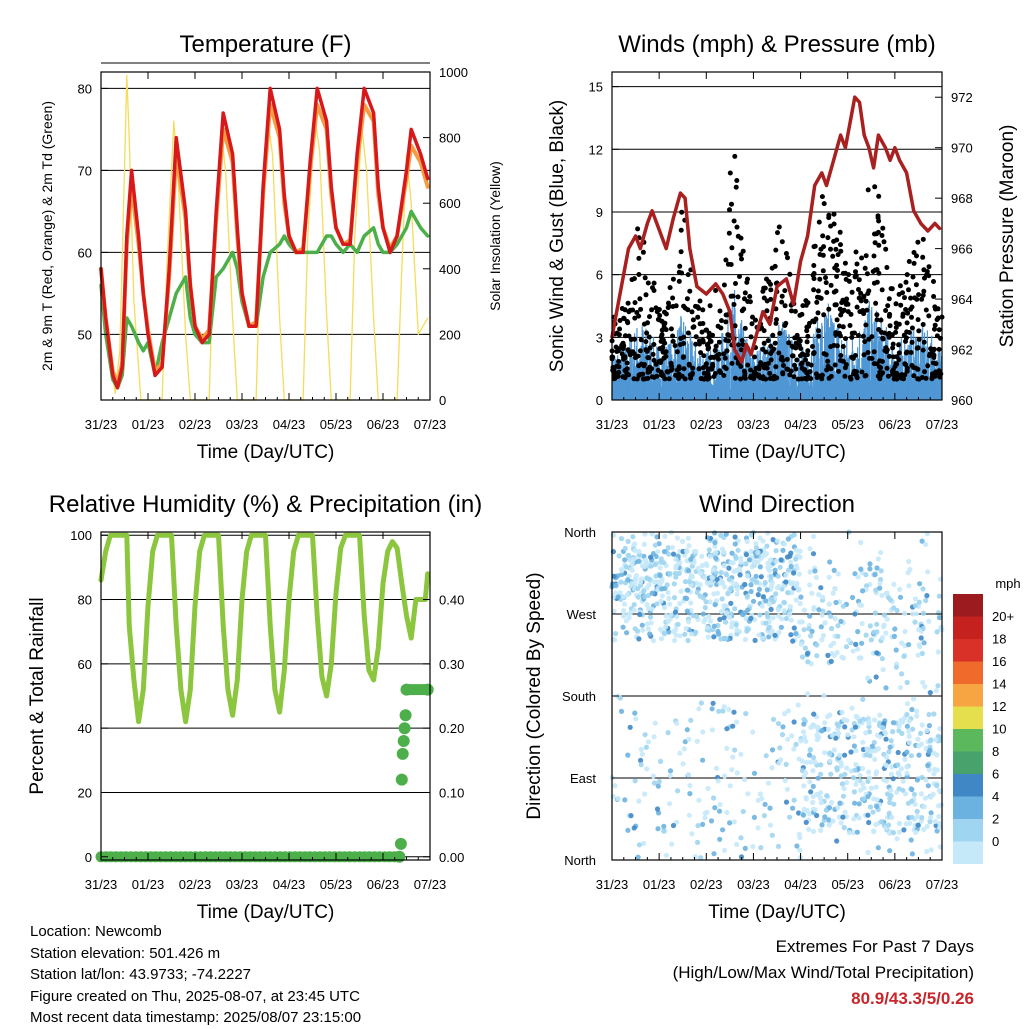 The height and width of the screenshot is (1029, 1024). I want to click on x-tick-label: 31/23, so click(101, 884).